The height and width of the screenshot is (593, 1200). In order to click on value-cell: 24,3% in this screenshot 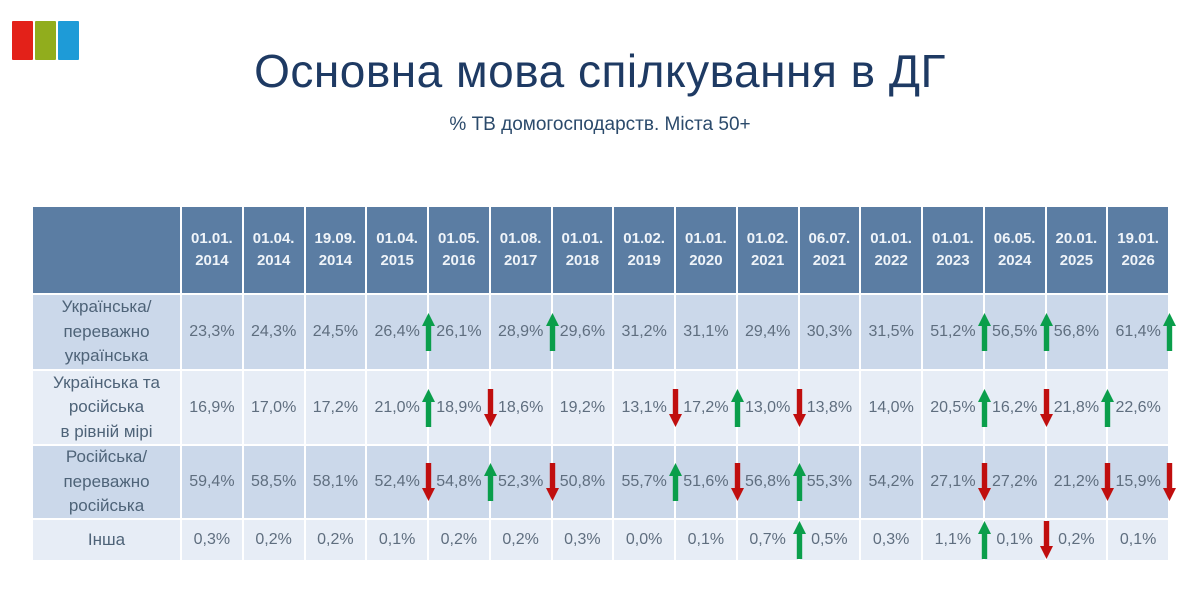, I will do `click(273, 332)`.